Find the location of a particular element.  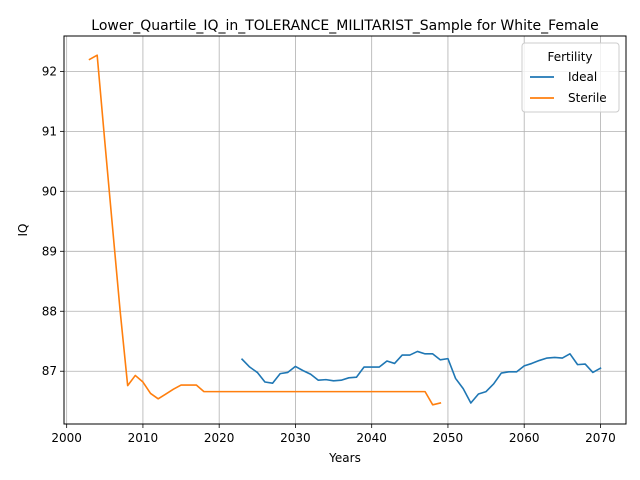

x-tick-label: 2050 is located at coordinates (448, 438).